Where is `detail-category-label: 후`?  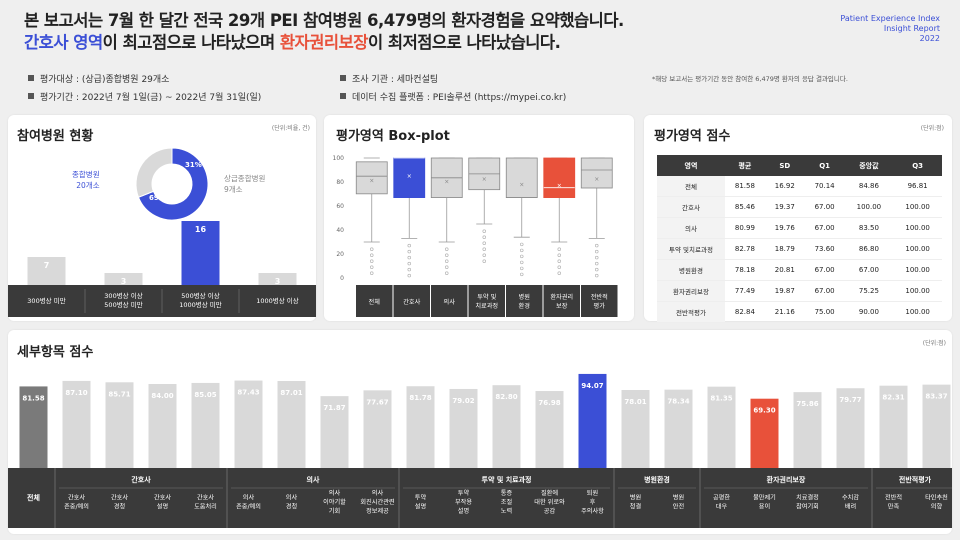
detail-category-label: 후 is located at coordinates (593, 502).